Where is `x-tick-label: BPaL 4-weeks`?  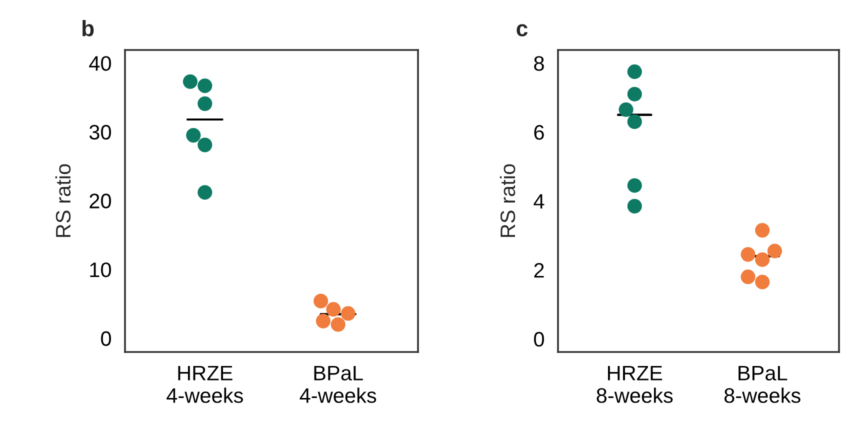
x-tick-label: BPaL 4-weeks is located at coordinates (338, 384).